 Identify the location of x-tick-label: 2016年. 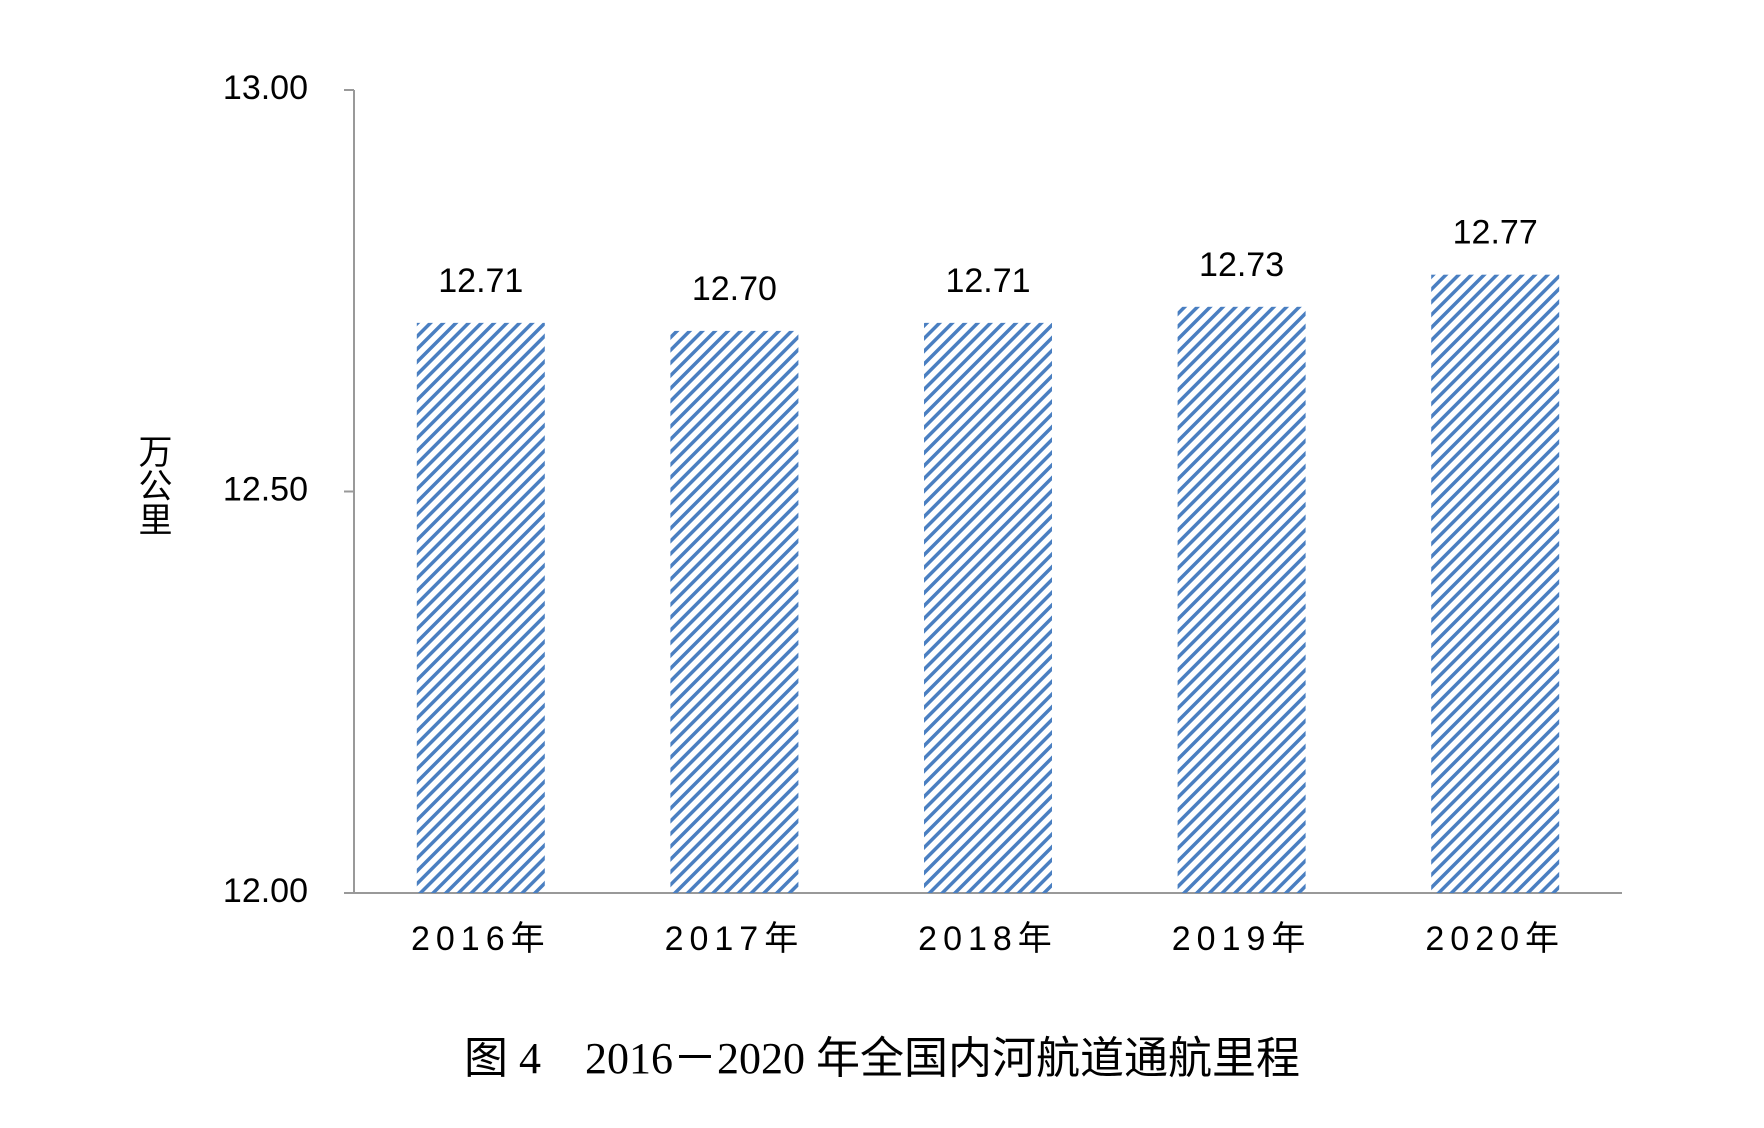
(481, 939).